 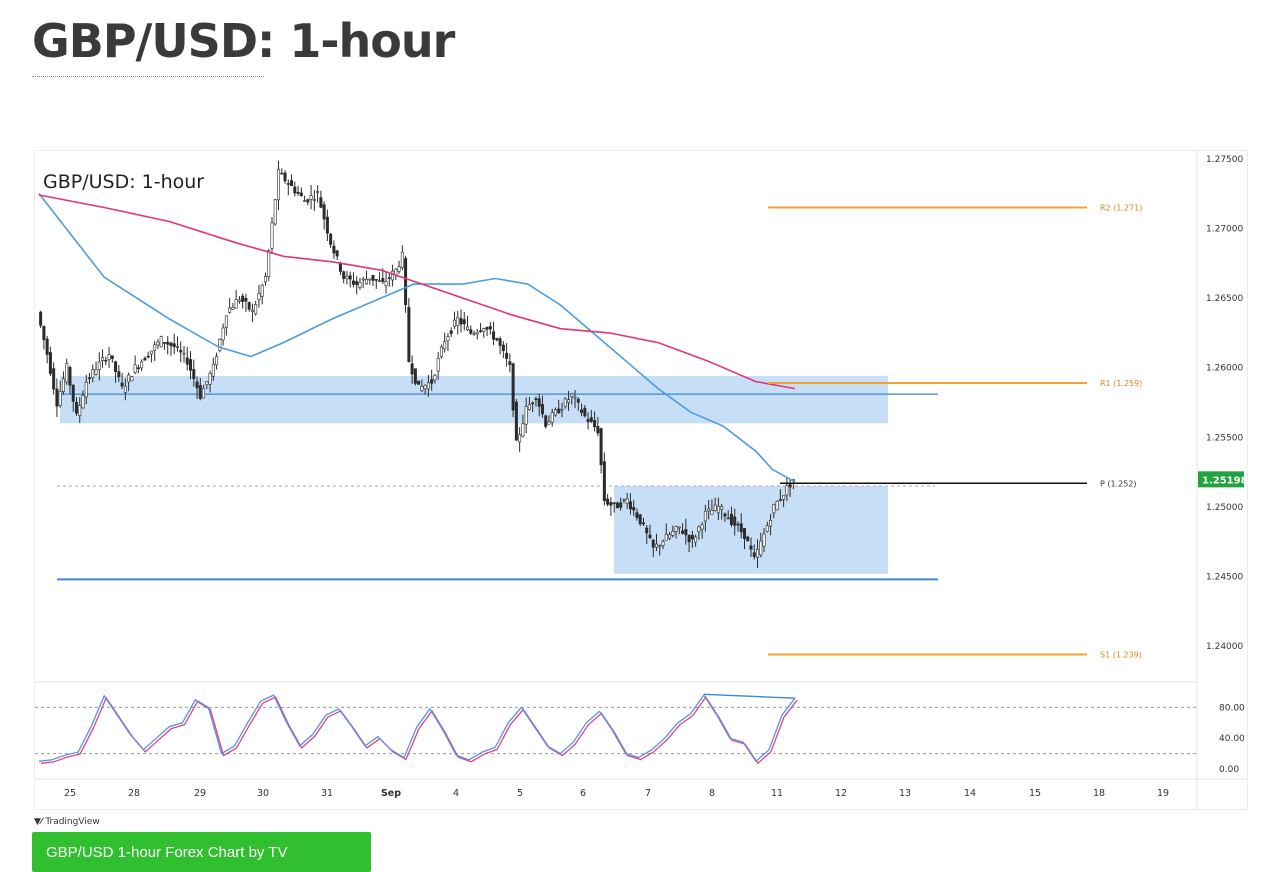 What do you see at coordinates (419, 730) in the screenshot?
I see `stoch-d-line` at bounding box center [419, 730].